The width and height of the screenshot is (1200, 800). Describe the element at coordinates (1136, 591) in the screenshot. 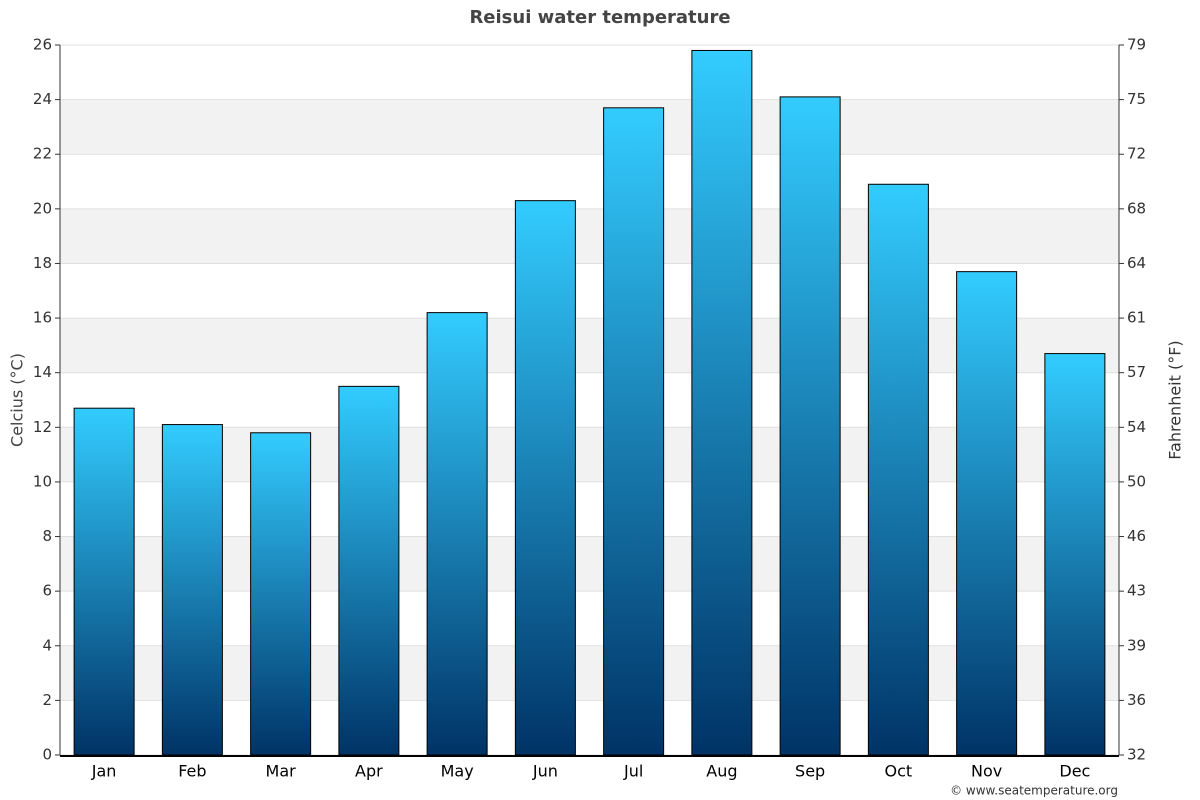

I see `y2-tick-label: 43` at that location.